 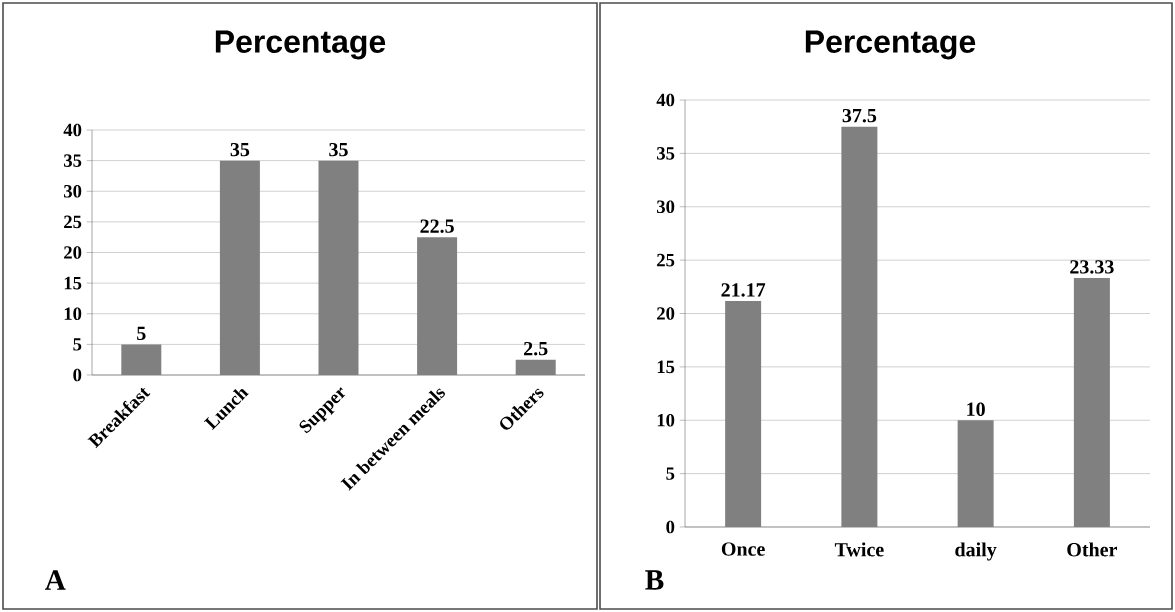 I want to click on text: B, so click(x=654, y=580).